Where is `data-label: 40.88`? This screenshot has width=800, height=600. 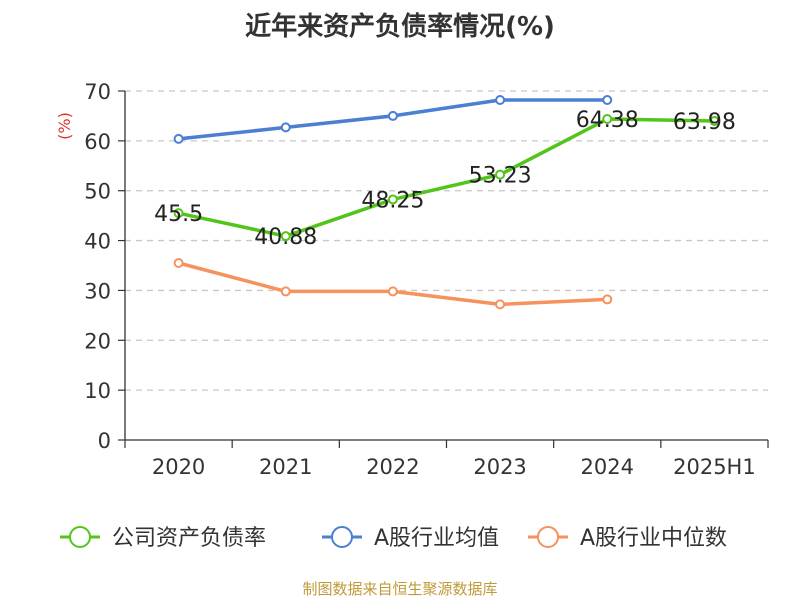 data-label: 40.88 is located at coordinates (285, 237).